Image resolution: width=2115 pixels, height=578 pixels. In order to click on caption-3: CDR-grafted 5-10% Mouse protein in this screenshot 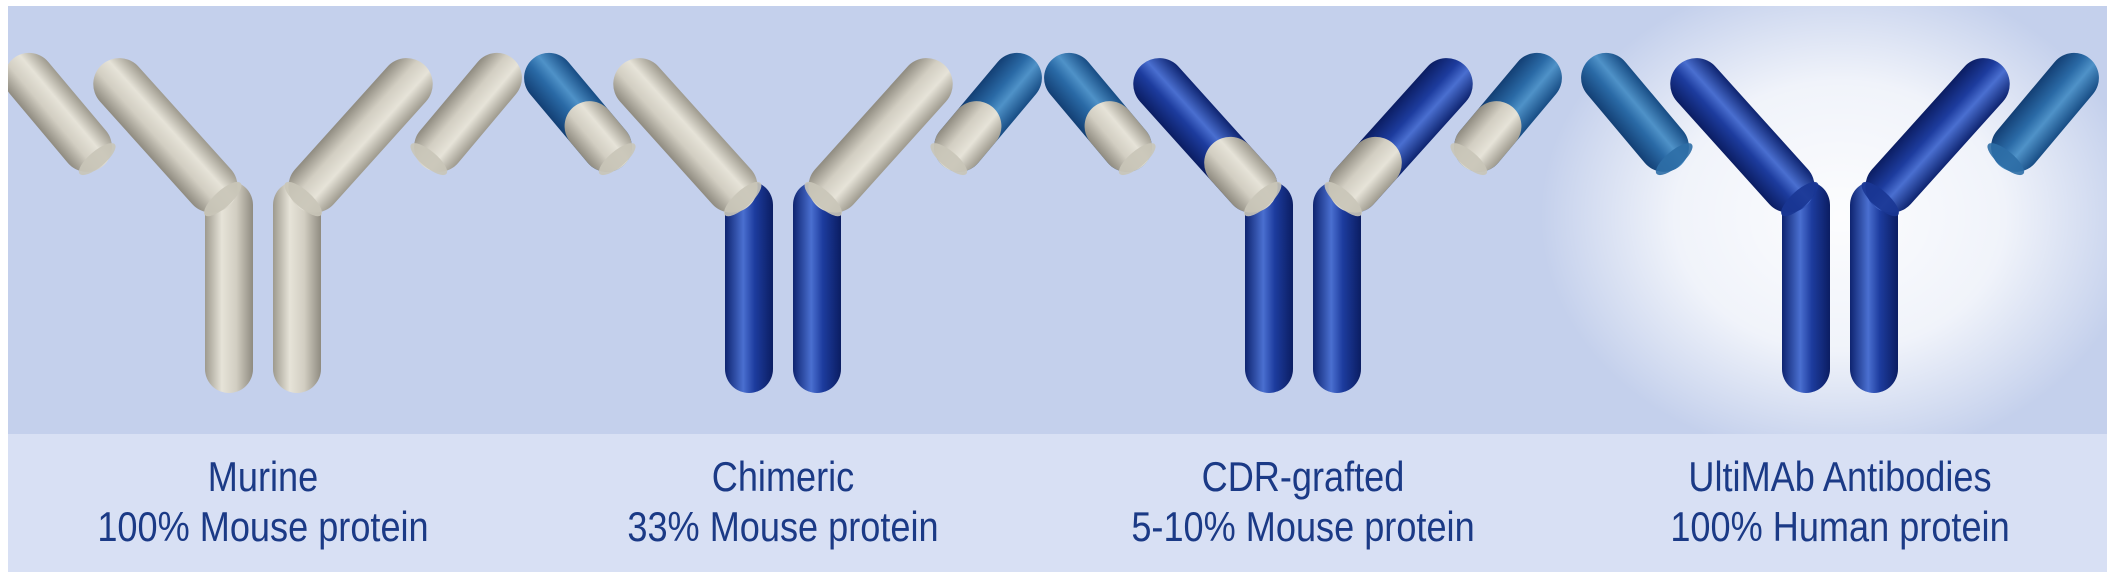, I will do `click(1302, 502)`.